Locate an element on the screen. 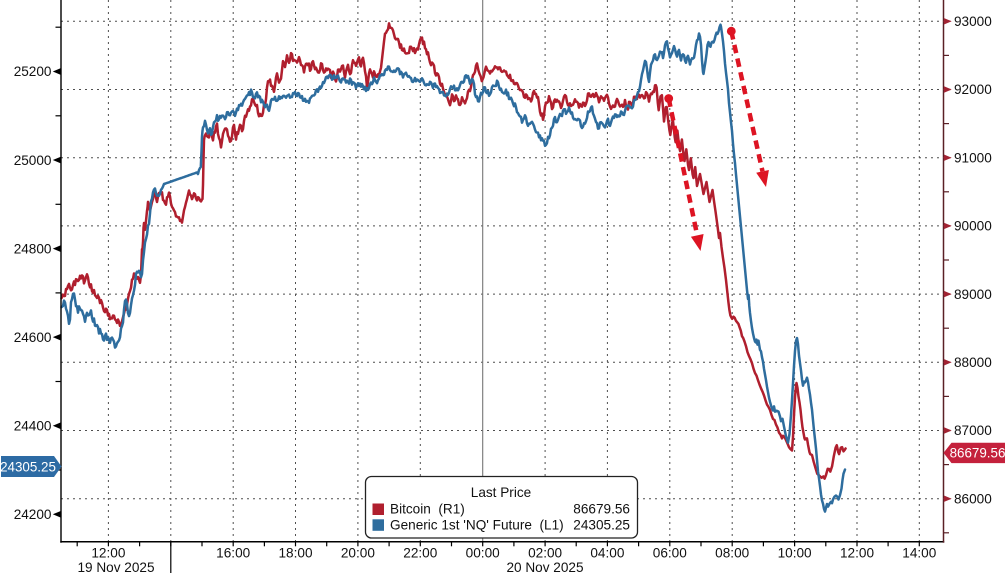  svg-text: 87000 is located at coordinates (973, 430).